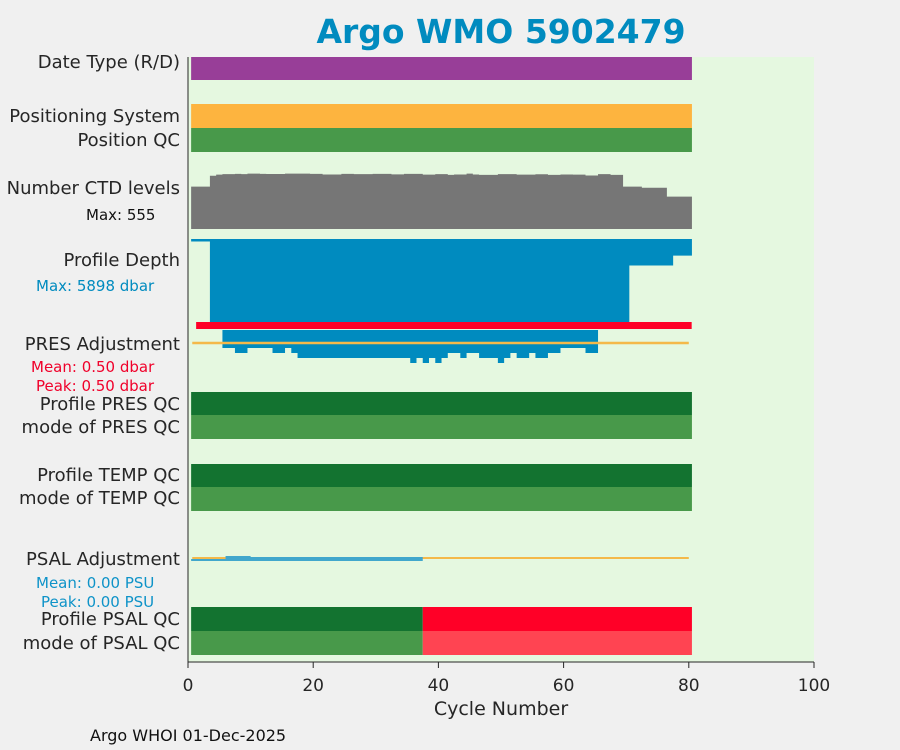 This screenshot has width=900, height=750. I want to click on pres-adjustment-bar, so click(444, 325).